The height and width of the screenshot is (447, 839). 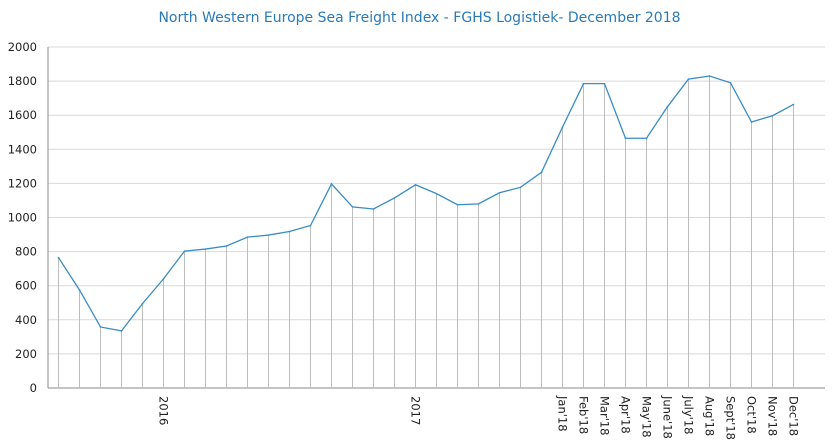 What do you see at coordinates (22, 115) in the screenshot?
I see `y-tick-label: 1600` at bounding box center [22, 115].